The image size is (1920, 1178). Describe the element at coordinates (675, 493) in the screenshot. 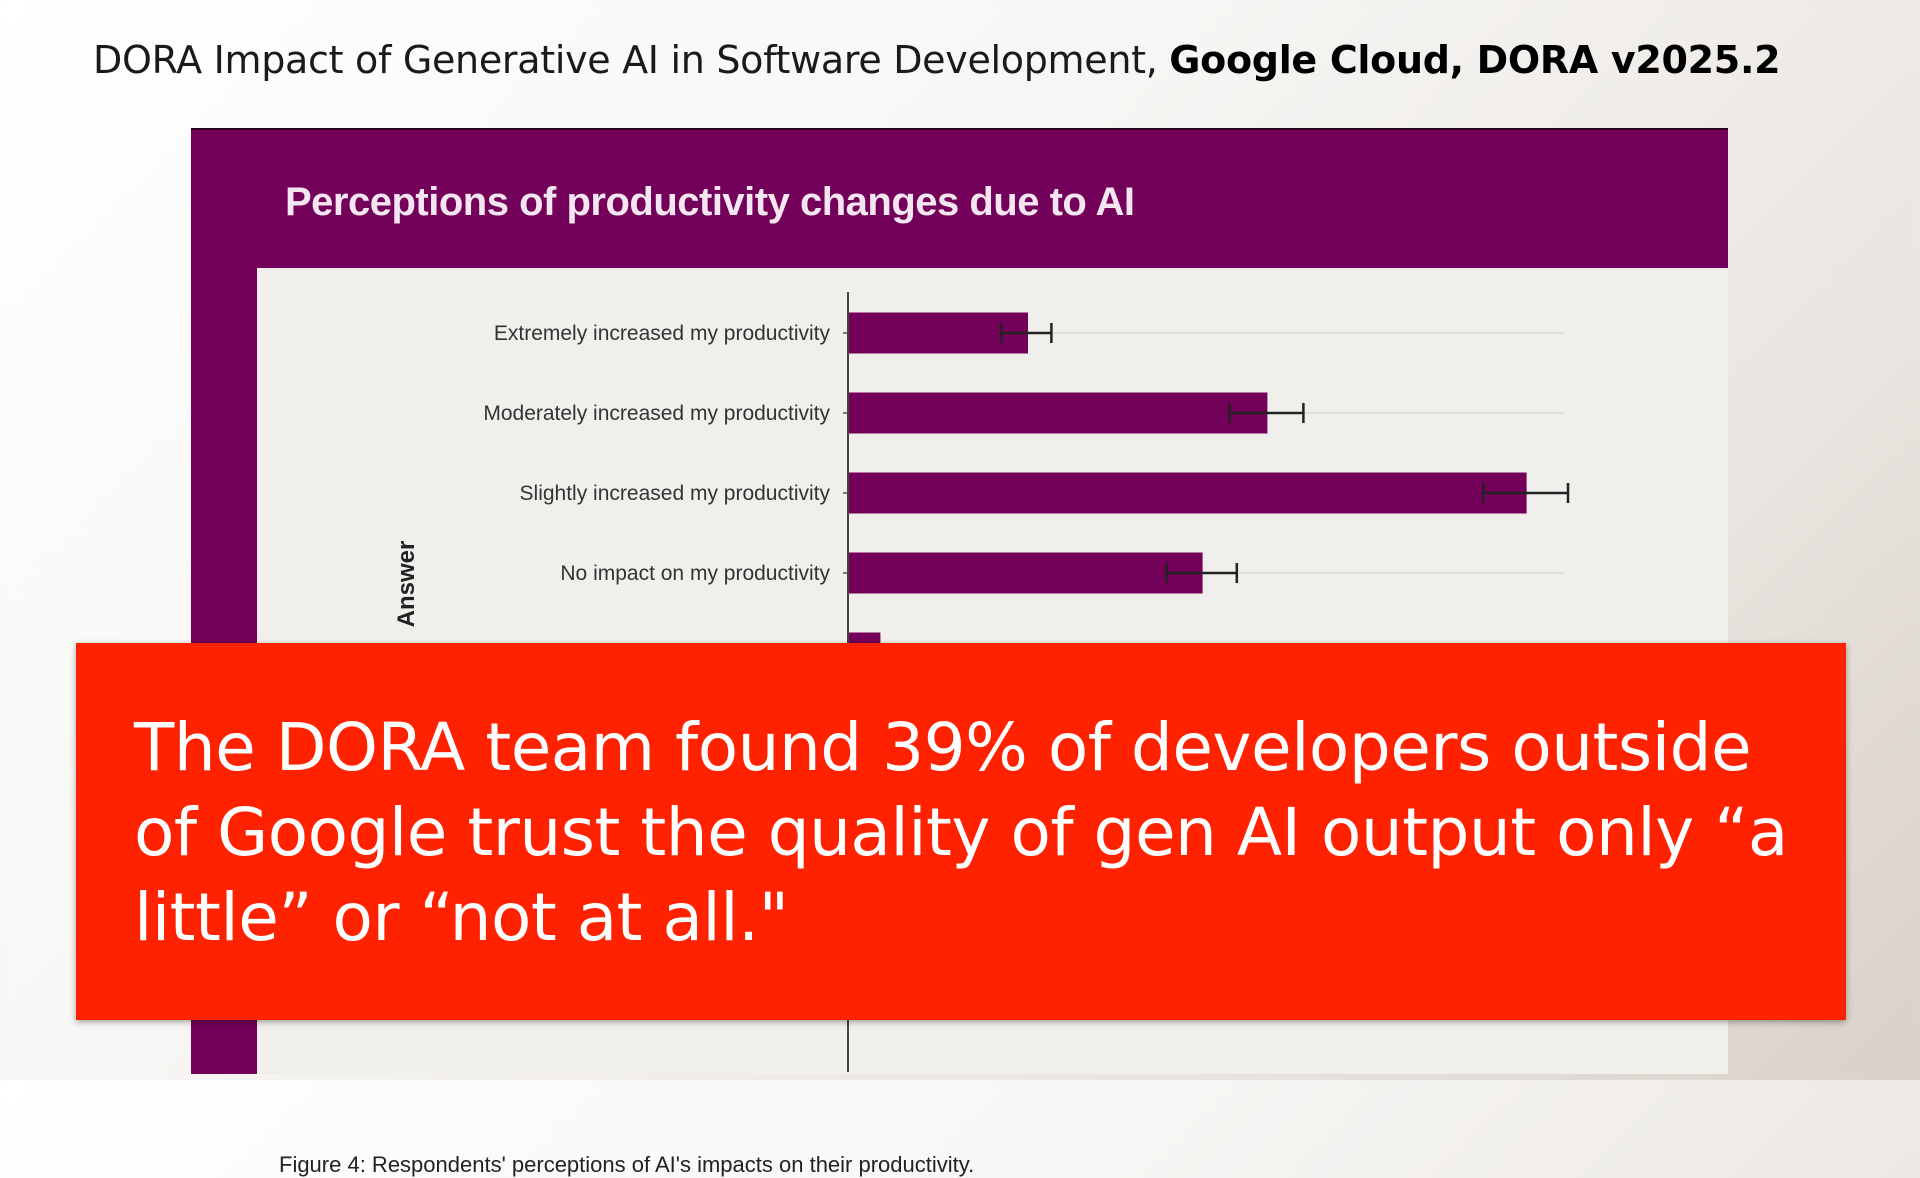

I see `category-label: Slightly increased my productivity` at that location.